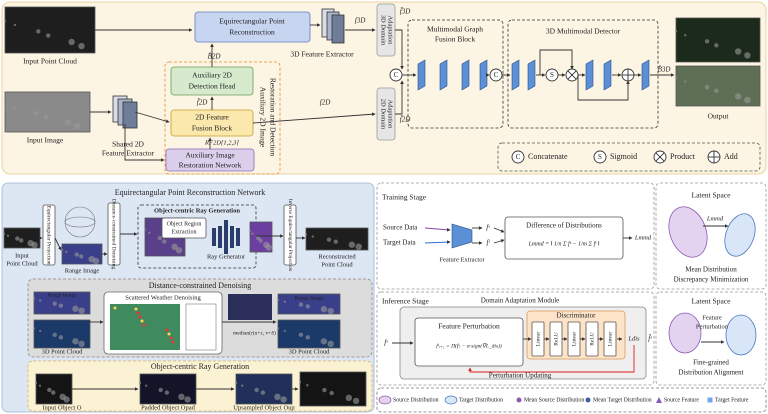 This screenshot has width=768, height=414. What do you see at coordinates (564, 226) in the screenshot?
I see `label: Difference of Distributions` at bounding box center [564, 226].